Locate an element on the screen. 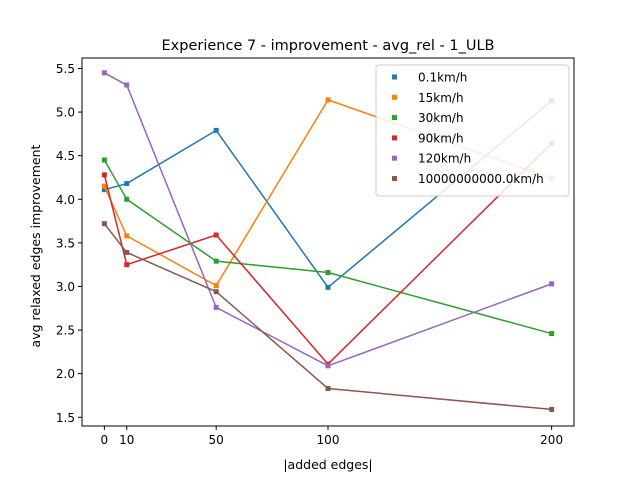 The width and height of the screenshot is (640, 484). legend-label-0: 0.1km/h is located at coordinates (442, 78).